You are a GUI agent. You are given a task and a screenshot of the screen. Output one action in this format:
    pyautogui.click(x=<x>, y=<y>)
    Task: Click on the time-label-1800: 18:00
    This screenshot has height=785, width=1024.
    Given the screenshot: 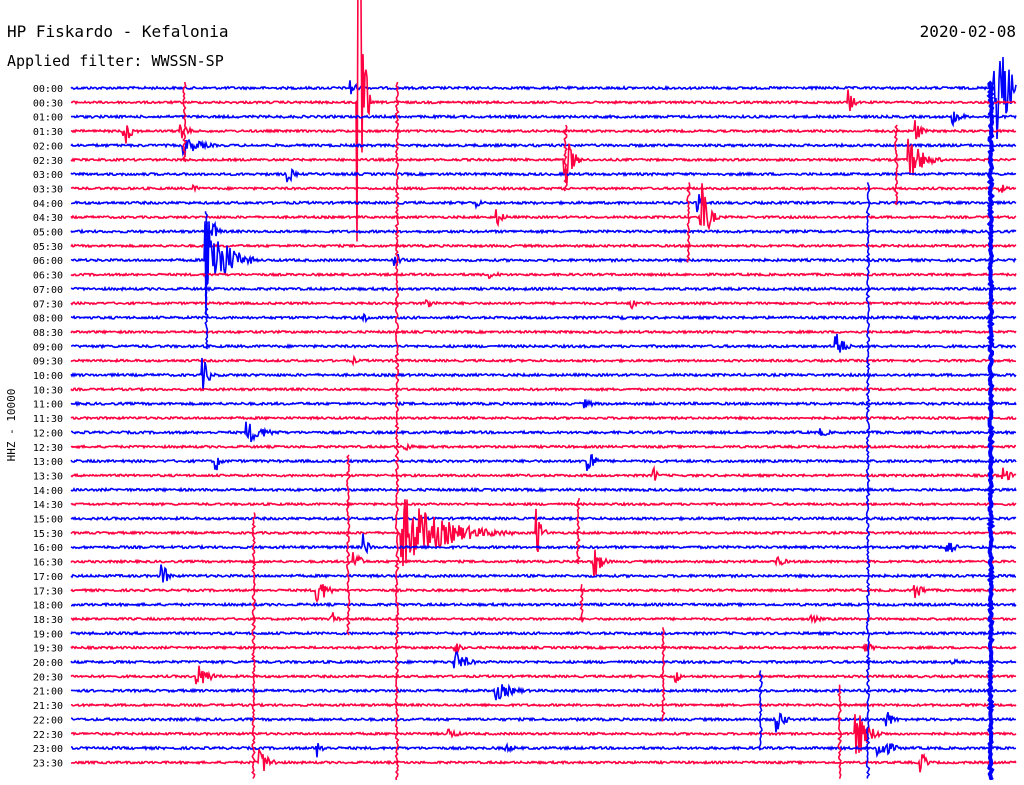 What is the action you would take?
    pyautogui.click(x=48, y=606)
    